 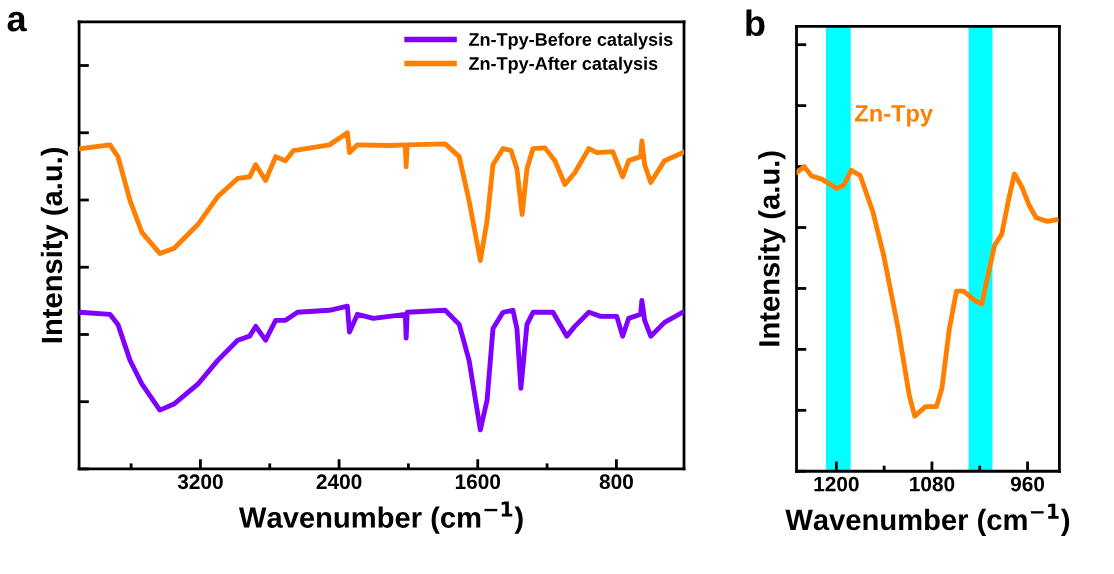 What do you see at coordinates (478, 482) in the screenshot?
I see `x-tick-label: 1600` at bounding box center [478, 482].